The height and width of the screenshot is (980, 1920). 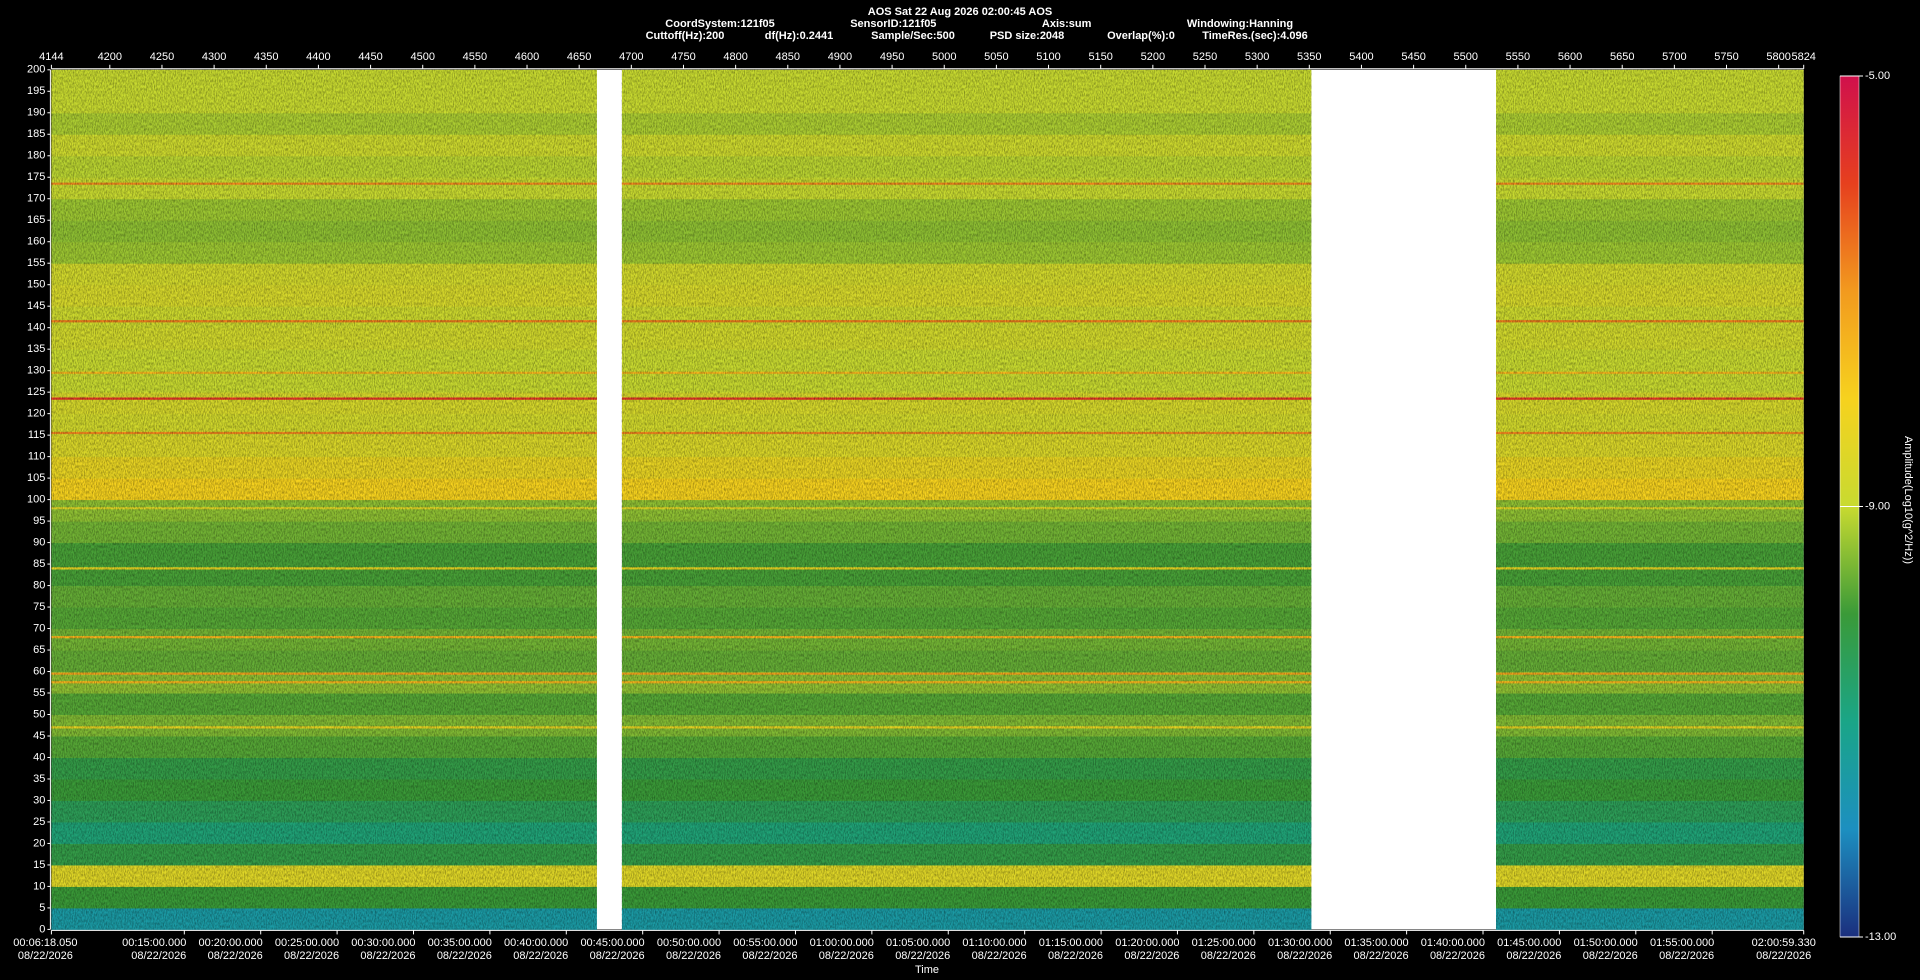 What do you see at coordinates (39, 564) in the screenshot?
I see `y-tick-label: 85` at bounding box center [39, 564].